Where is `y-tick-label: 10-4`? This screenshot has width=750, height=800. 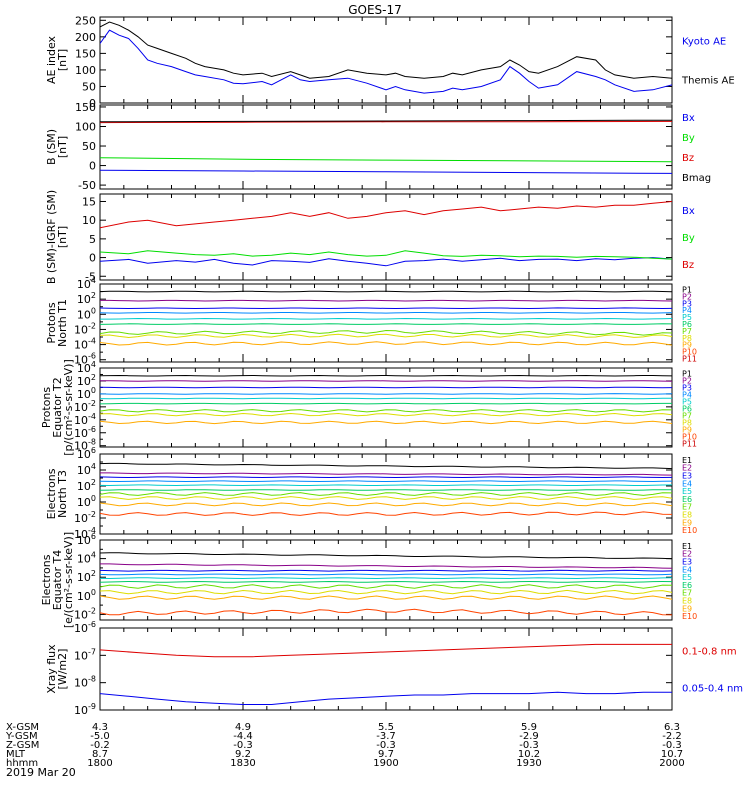 y-tick-label: 10-4 is located at coordinates (85, 419).